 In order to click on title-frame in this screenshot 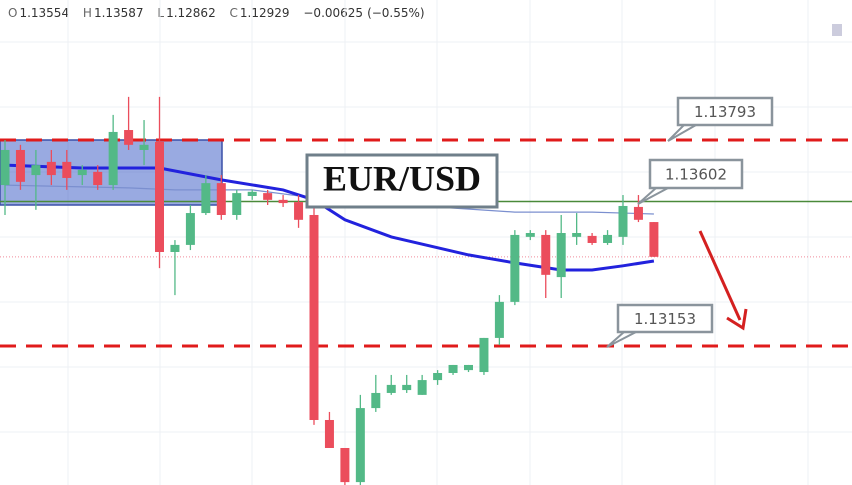, I will do `click(402, 181)`.